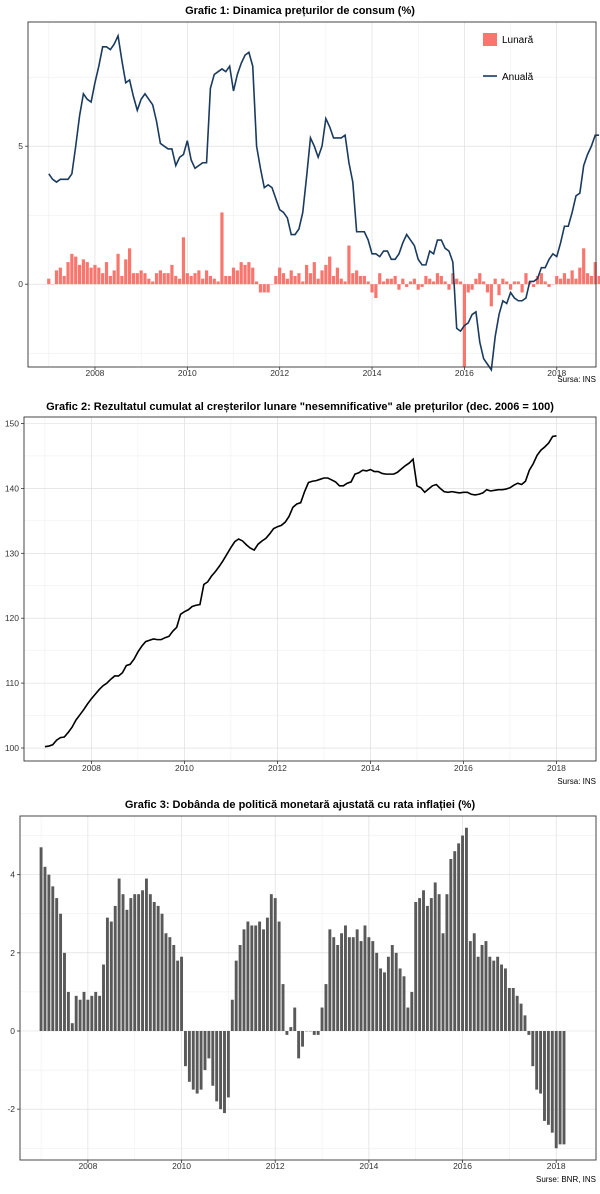 The width and height of the screenshot is (600, 1194). Describe the element at coordinates (556, 768) in the screenshot. I see `x-tick-label: 2018` at that location.